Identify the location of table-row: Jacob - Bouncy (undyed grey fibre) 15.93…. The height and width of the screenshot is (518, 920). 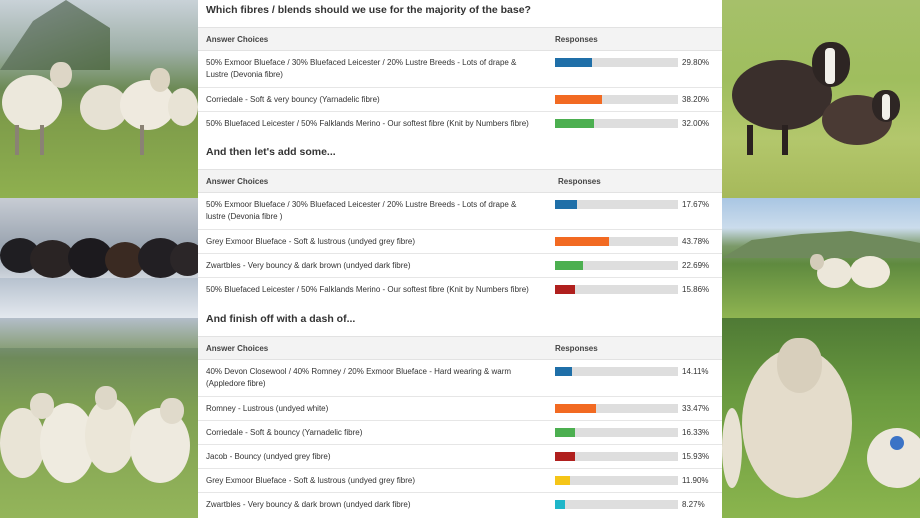
(460, 457).